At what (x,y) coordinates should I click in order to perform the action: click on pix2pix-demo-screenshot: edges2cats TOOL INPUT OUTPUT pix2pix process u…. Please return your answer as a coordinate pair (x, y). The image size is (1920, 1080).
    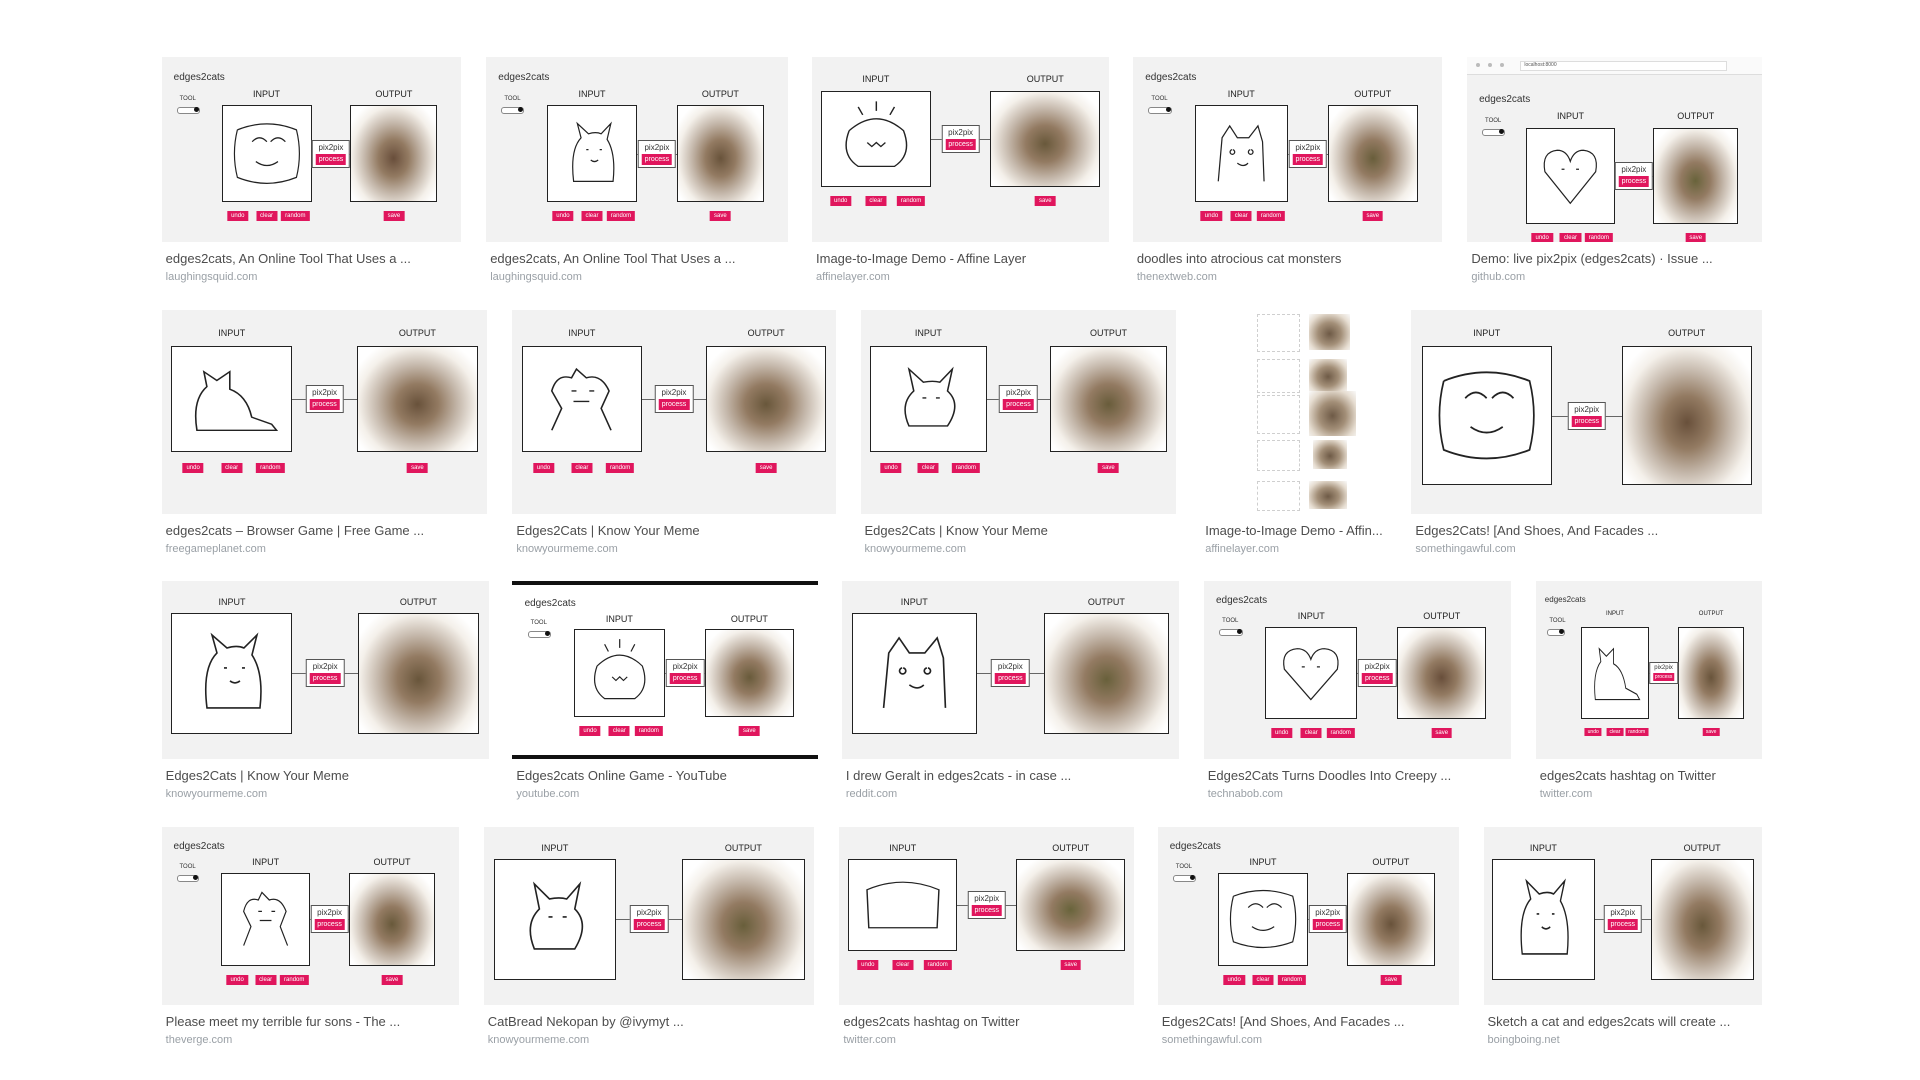
    Looking at the image, I should click on (1357, 670).